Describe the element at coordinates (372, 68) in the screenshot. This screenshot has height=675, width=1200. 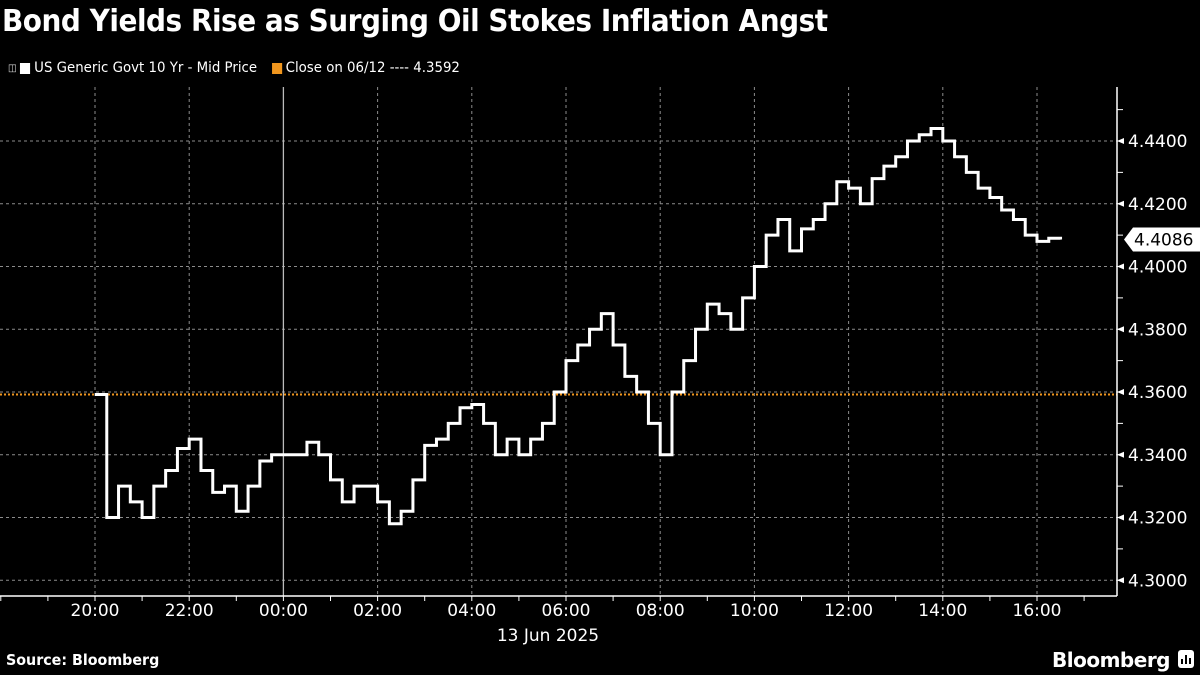
I see `legend-label: Close on 06/12 ---- 4.3592` at that location.